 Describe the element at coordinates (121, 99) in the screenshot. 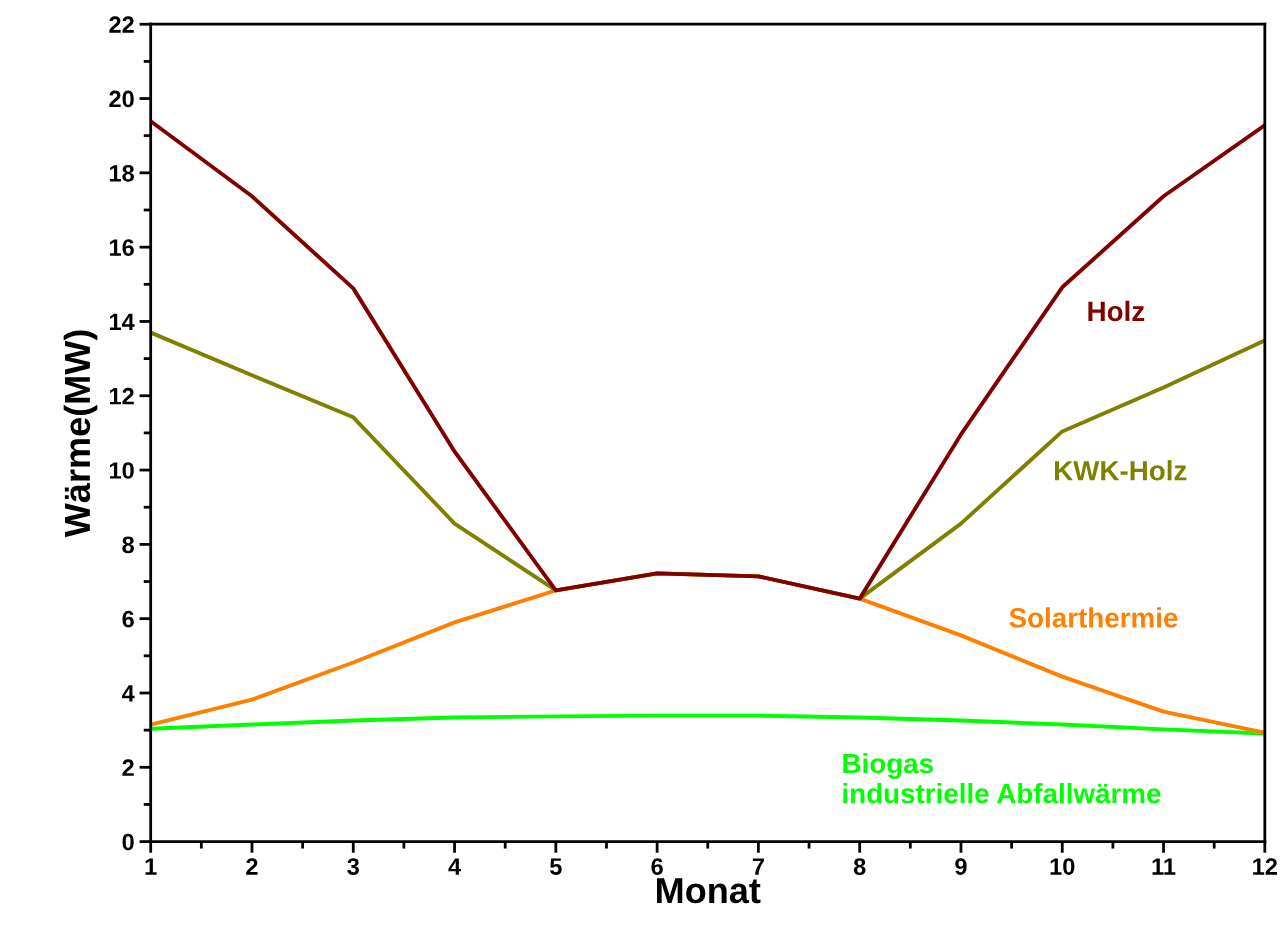

I see `y-tick-label: 20` at that location.